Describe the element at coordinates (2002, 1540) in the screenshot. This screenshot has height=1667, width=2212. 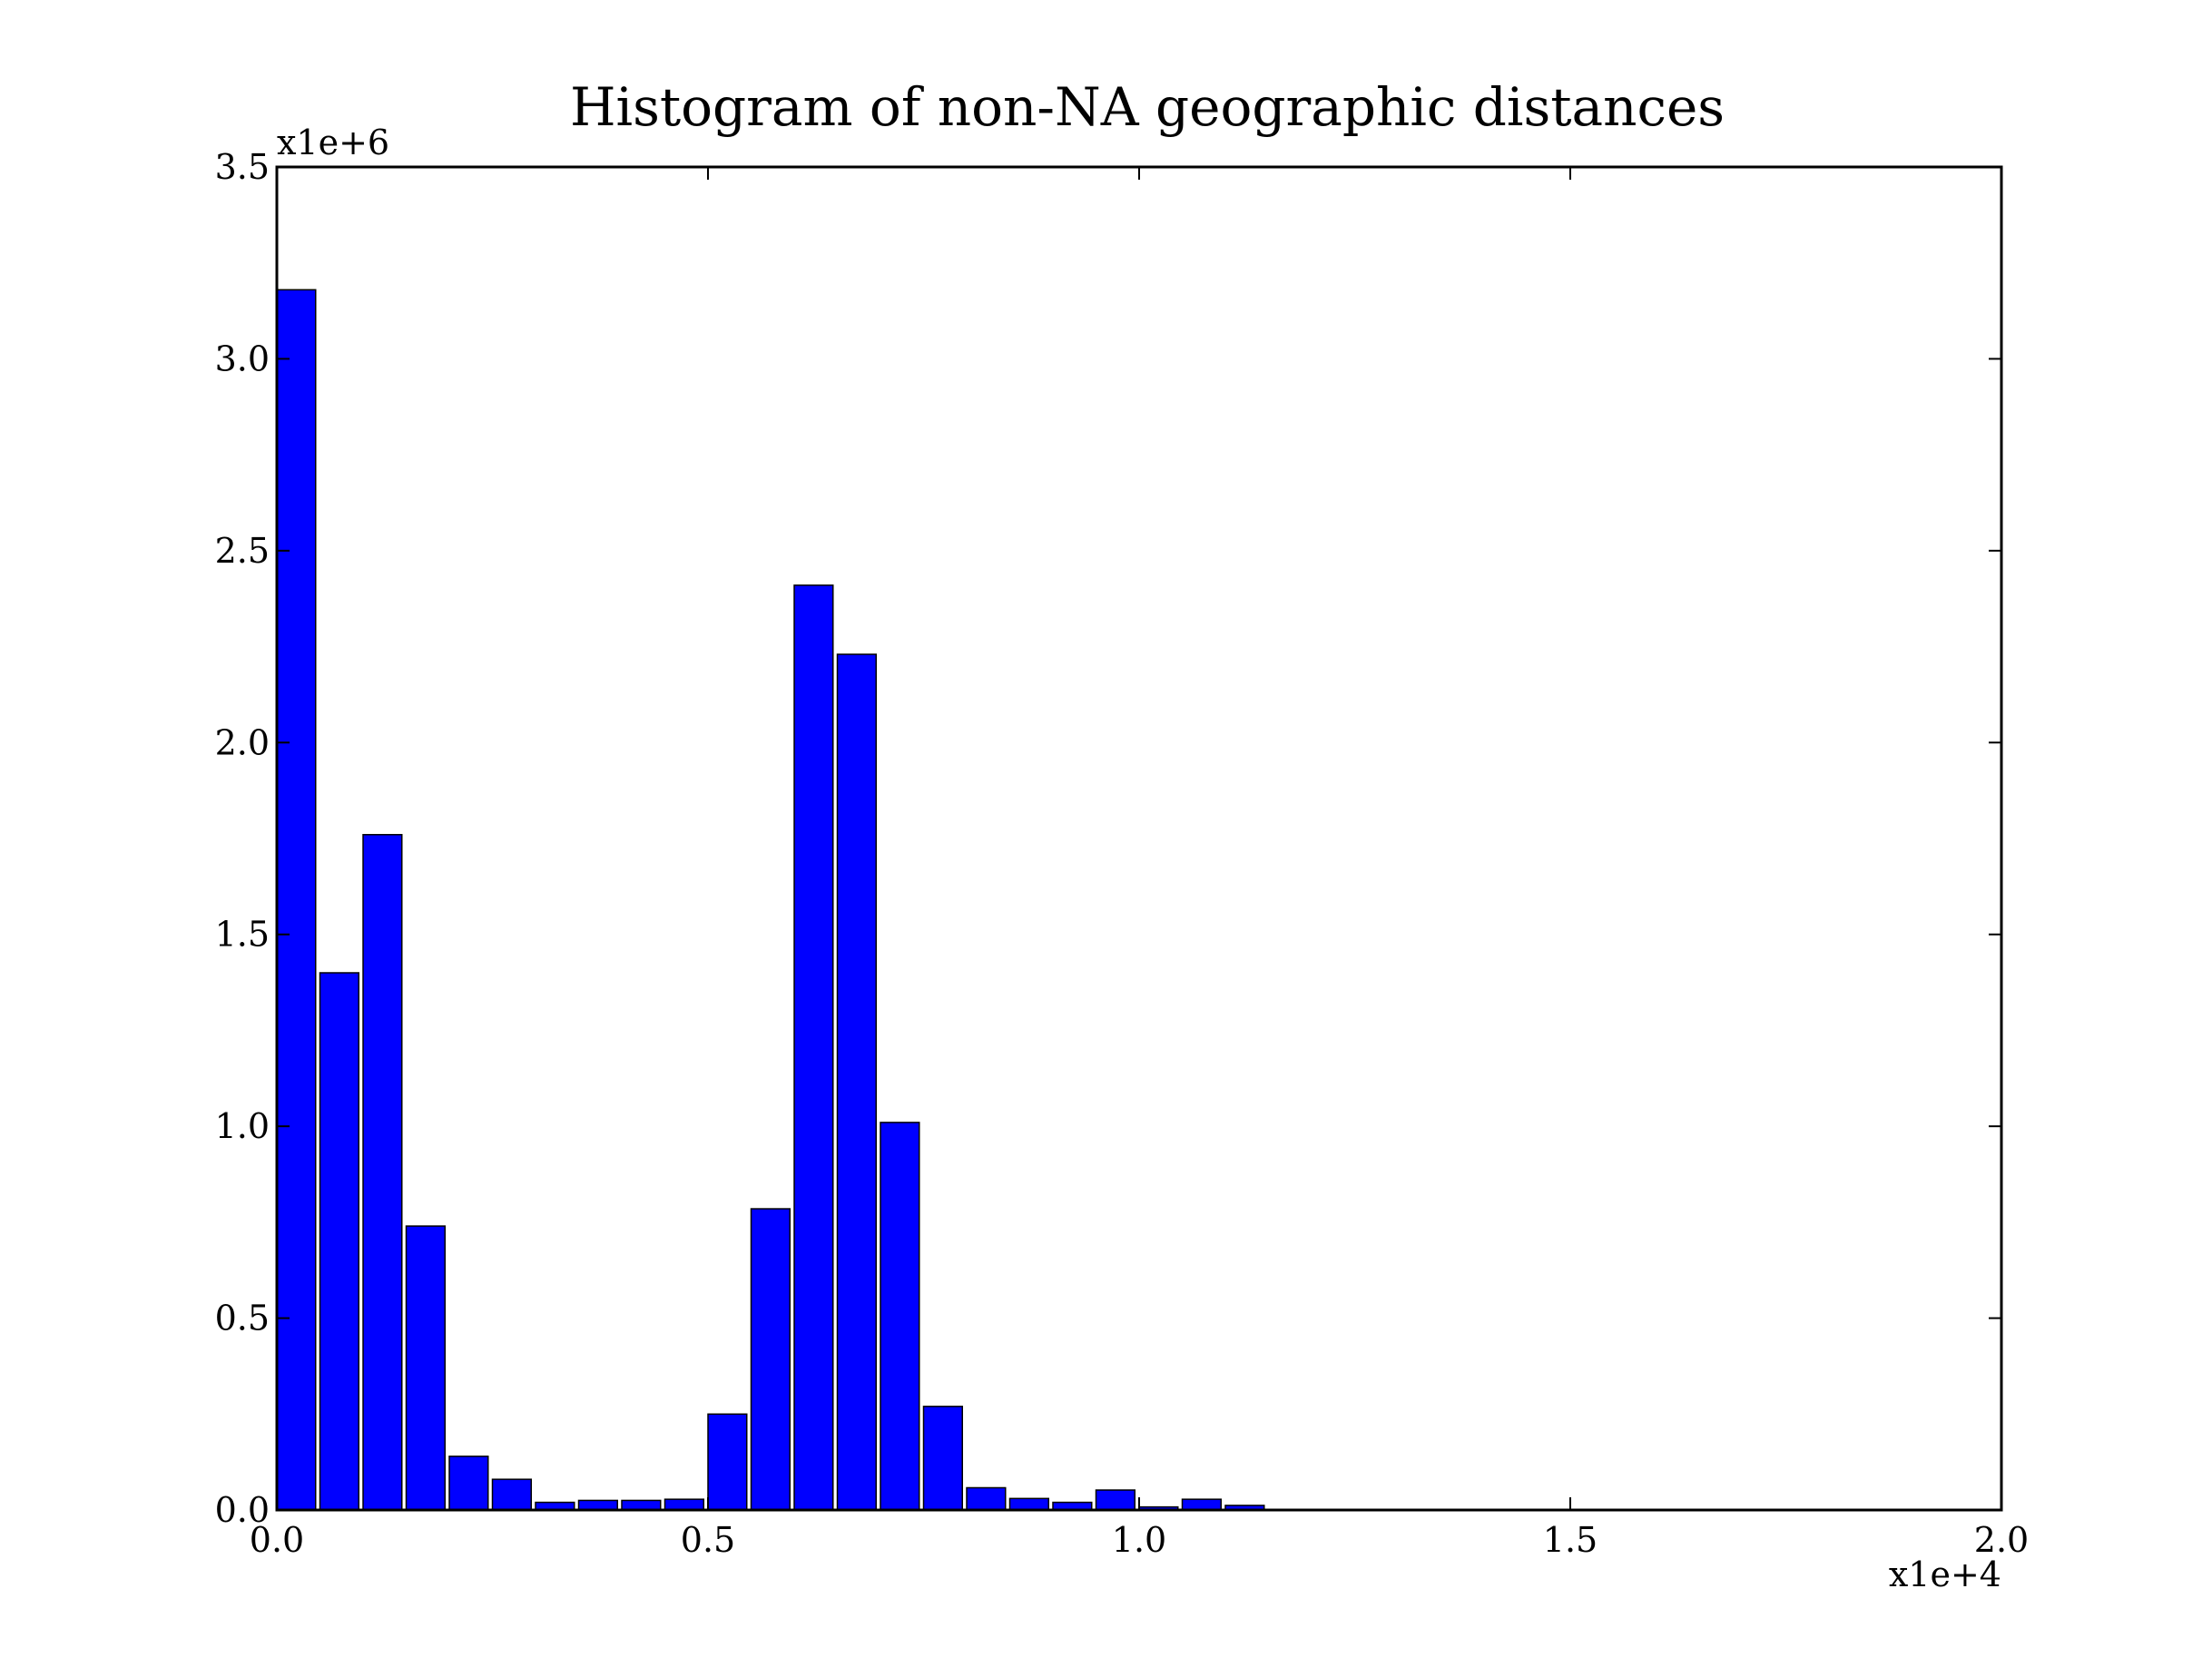
I see `x-tick-label-4: 2.0` at that location.